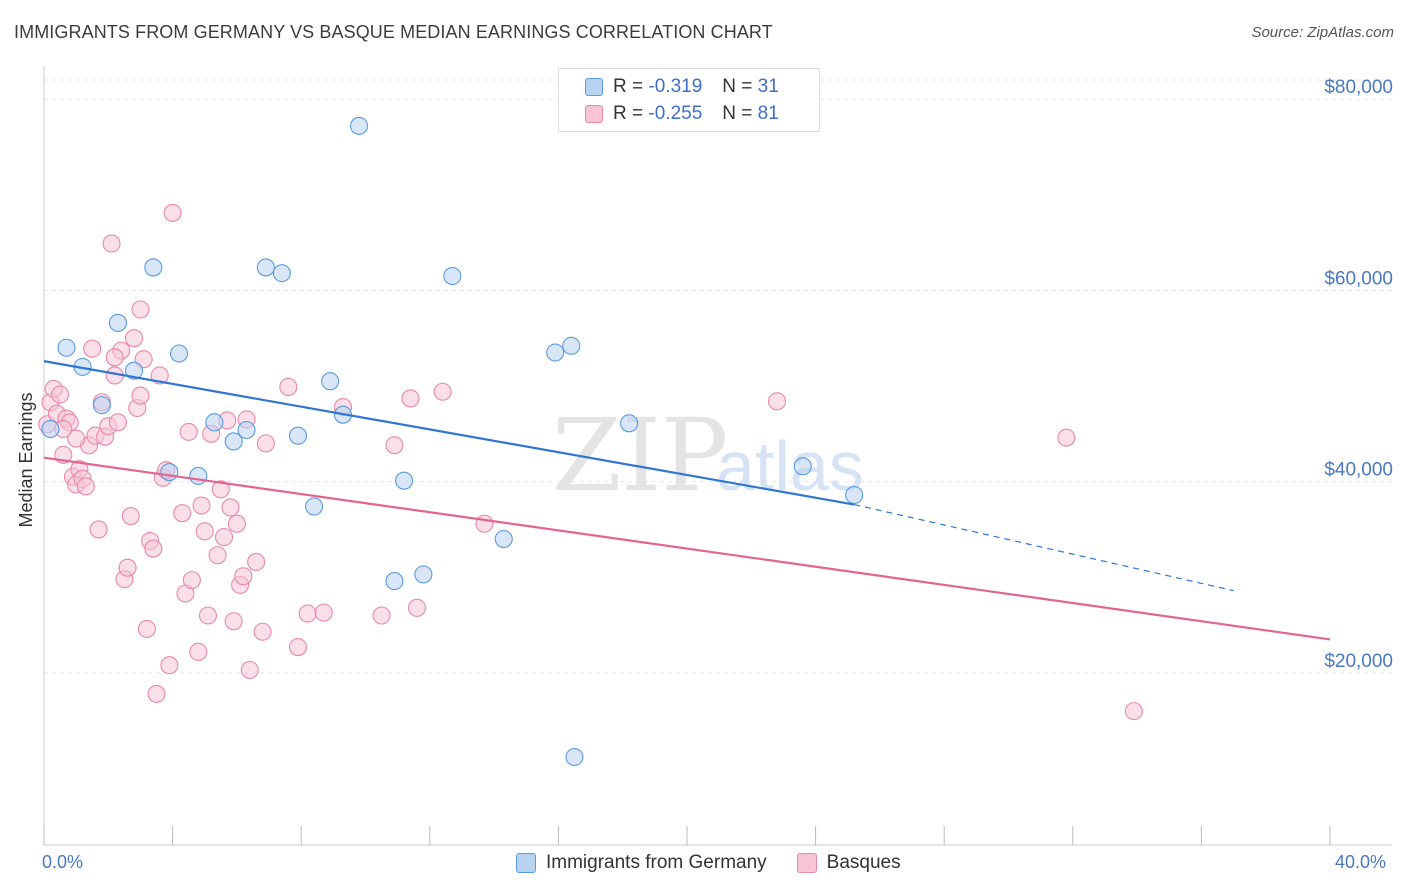 The image size is (1406, 892). Describe the element at coordinates (675, 113) in the screenshot. I see `legend-r-value: -0.255` at that location.